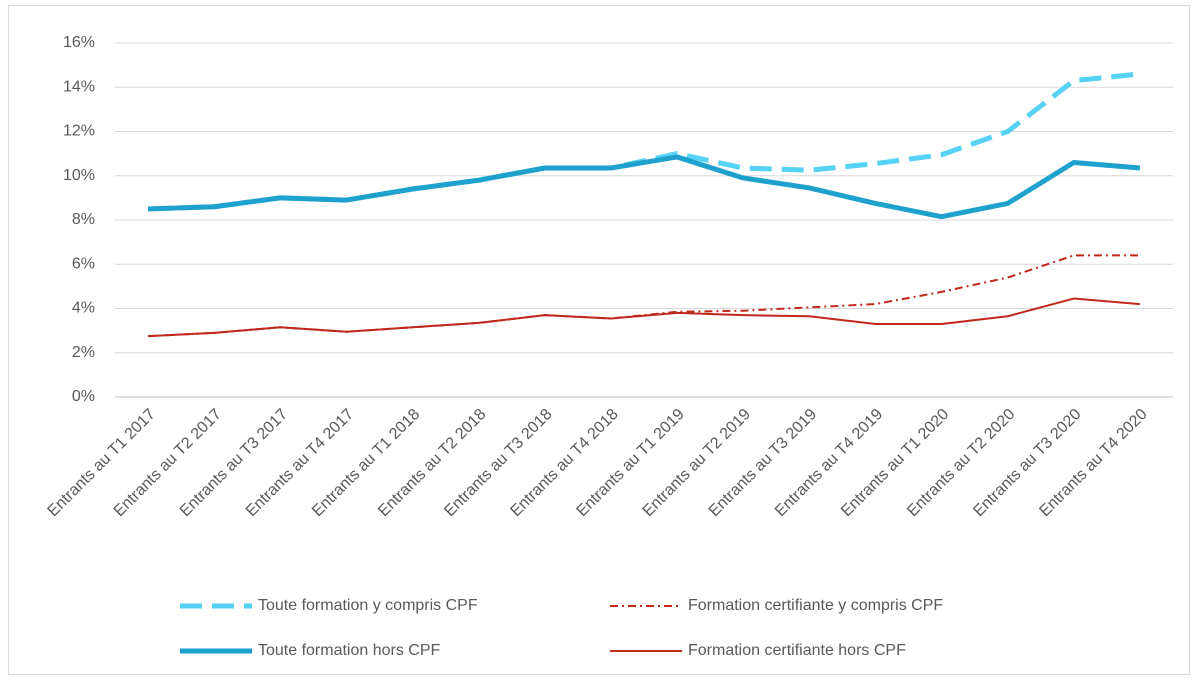 The image size is (1198, 684). Describe the element at coordinates (83, 396) in the screenshot. I see `y-tick-label: 0%` at that location.